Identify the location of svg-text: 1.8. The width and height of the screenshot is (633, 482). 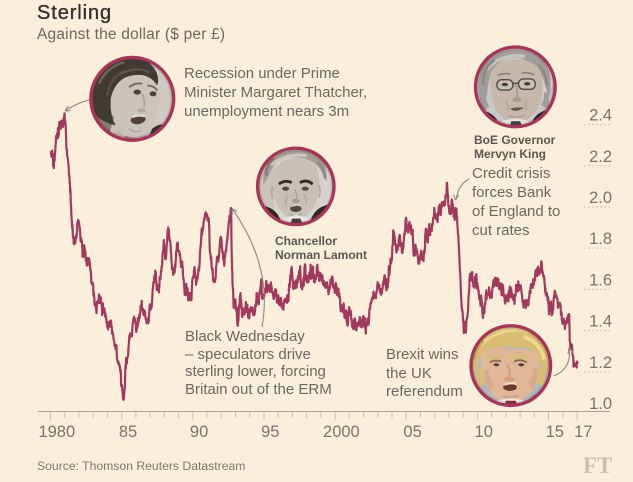
(600, 239).